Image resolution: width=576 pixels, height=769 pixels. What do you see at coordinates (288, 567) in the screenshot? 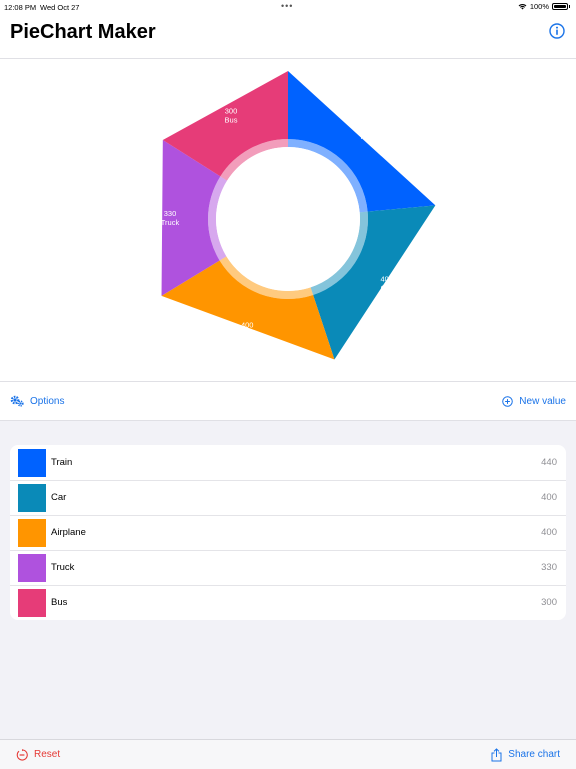
I see `list-item: Truck 330` at bounding box center [288, 567].